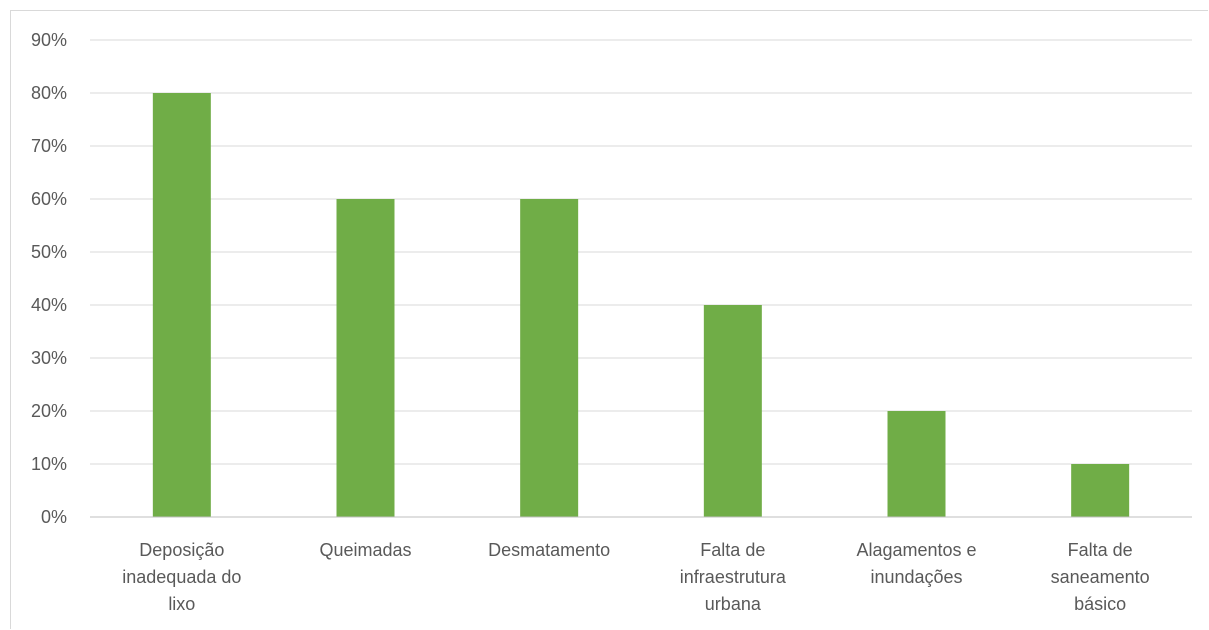 The width and height of the screenshot is (1209, 630). I want to click on x-category-label: Falta de infraestrutura urbana, so click(733, 577).